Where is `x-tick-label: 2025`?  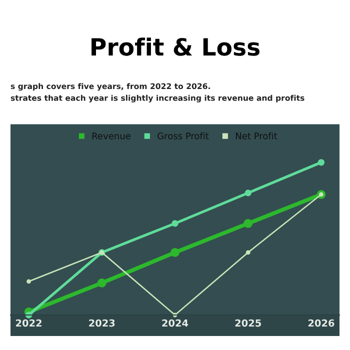 x-tick-label: 2025 is located at coordinates (248, 323).